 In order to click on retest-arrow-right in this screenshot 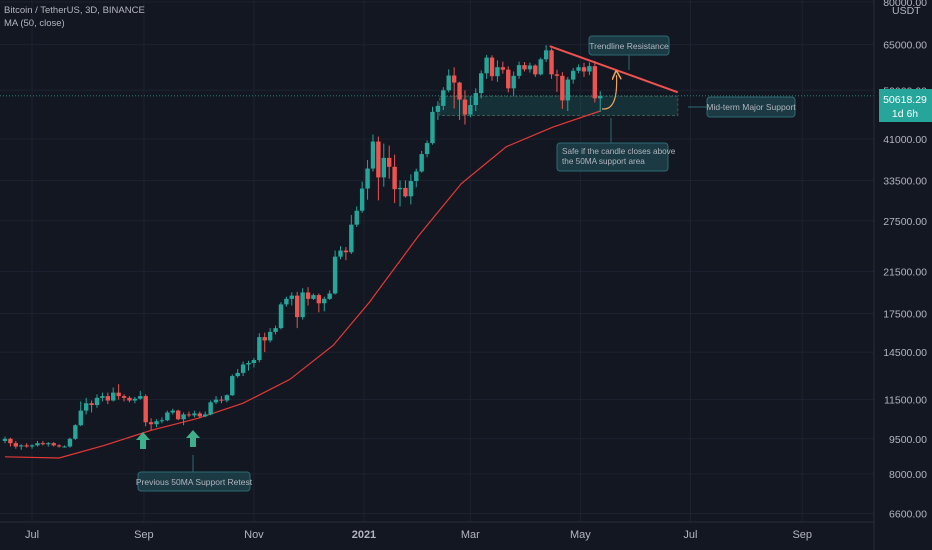, I will do `click(193, 438)`.